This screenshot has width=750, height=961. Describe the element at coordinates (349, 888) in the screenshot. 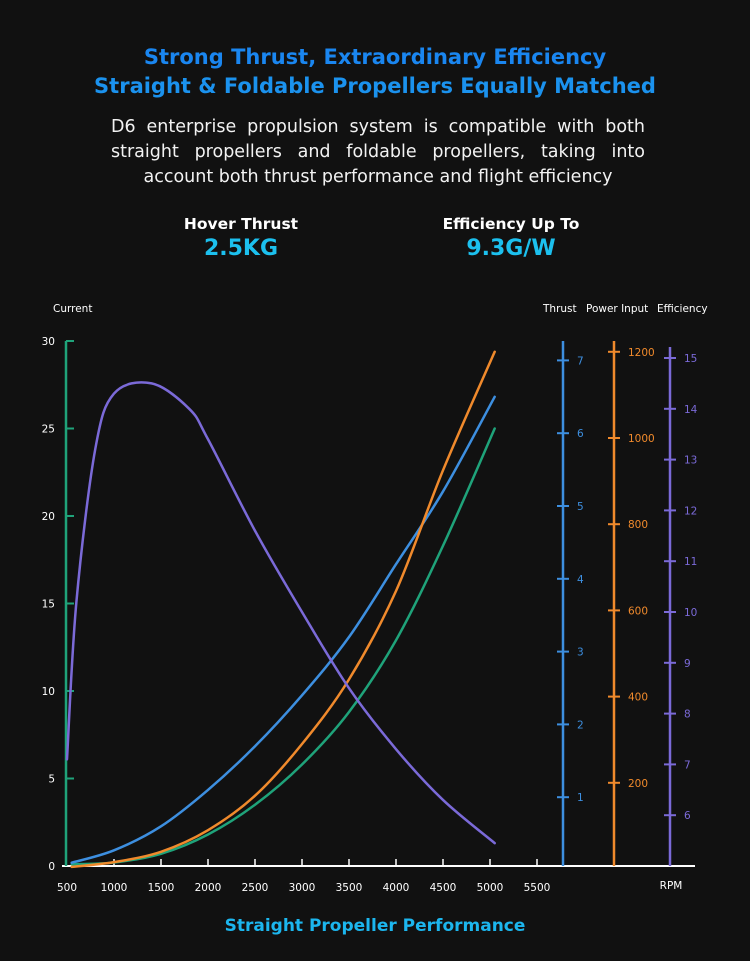

I see `x-tick-label: 3500` at that location.